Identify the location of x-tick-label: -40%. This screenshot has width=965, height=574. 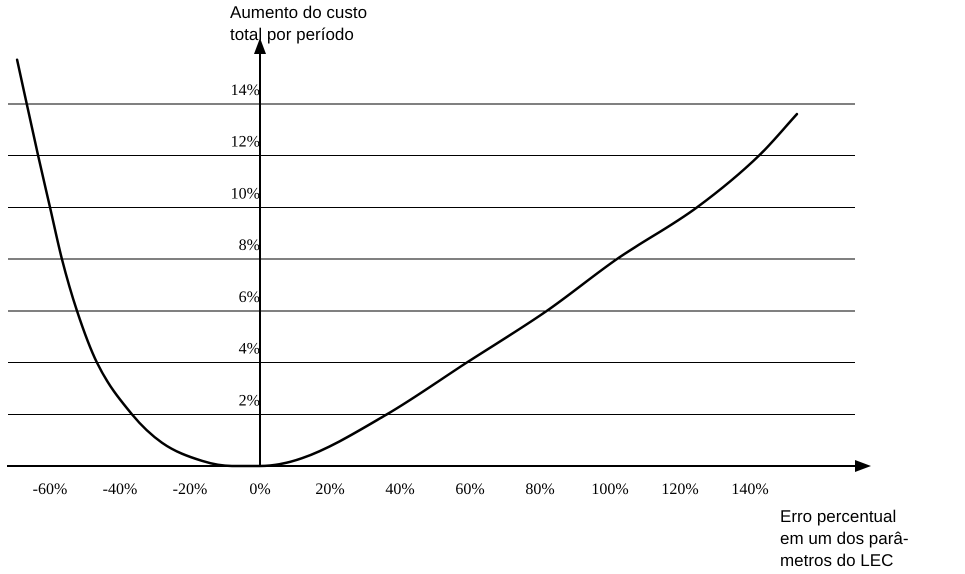
(120, 489).